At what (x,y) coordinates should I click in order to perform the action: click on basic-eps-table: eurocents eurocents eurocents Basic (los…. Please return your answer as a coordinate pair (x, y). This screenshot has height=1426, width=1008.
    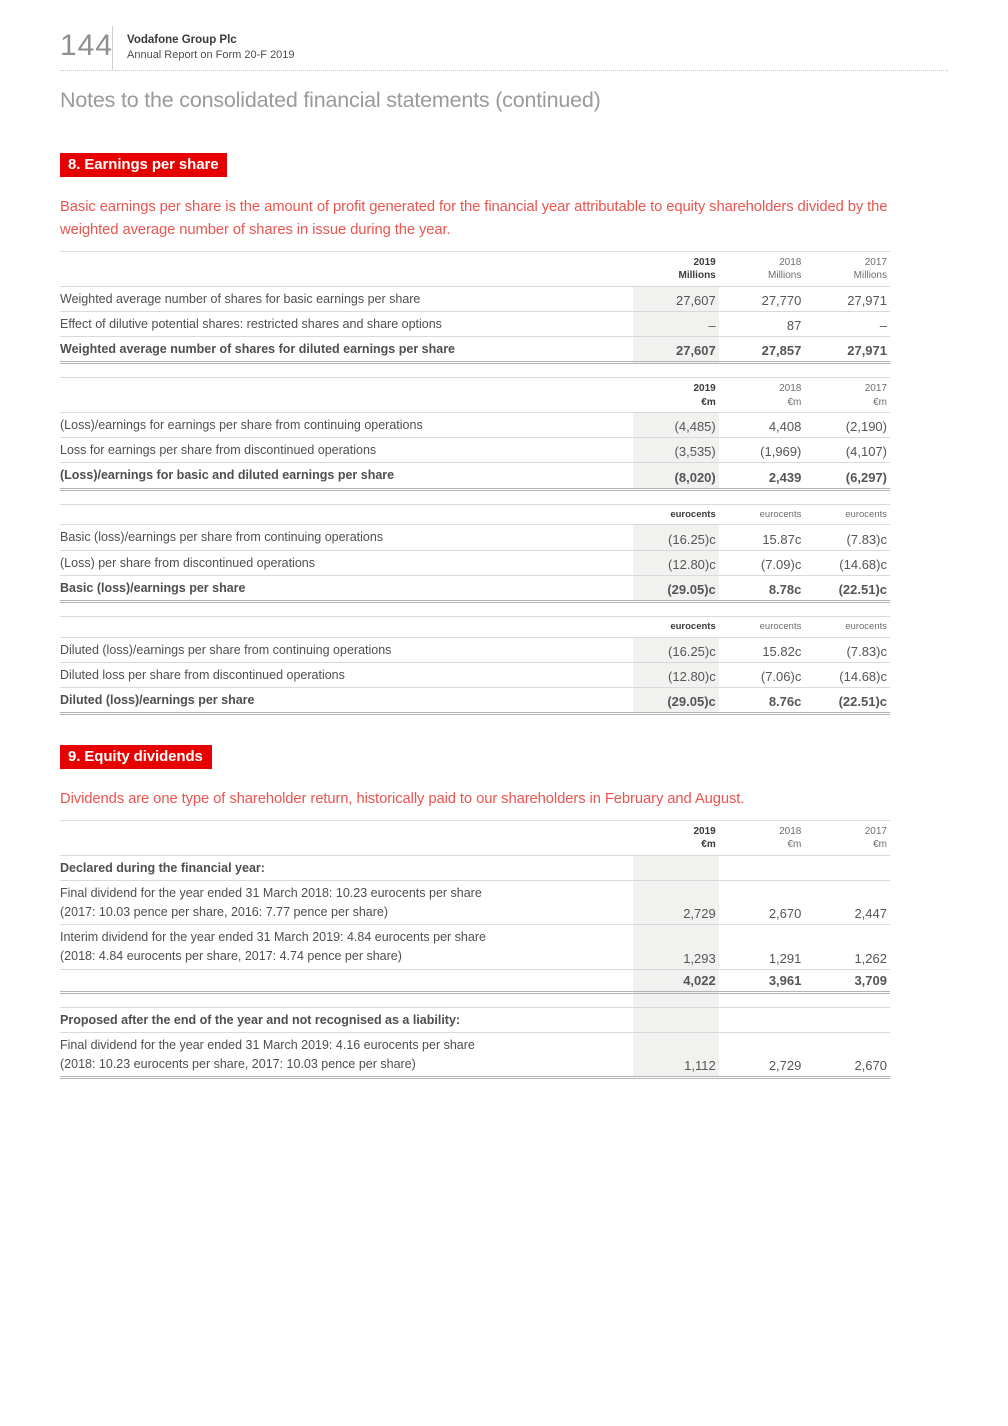
    Looking at the image, I should click on (475, 553).